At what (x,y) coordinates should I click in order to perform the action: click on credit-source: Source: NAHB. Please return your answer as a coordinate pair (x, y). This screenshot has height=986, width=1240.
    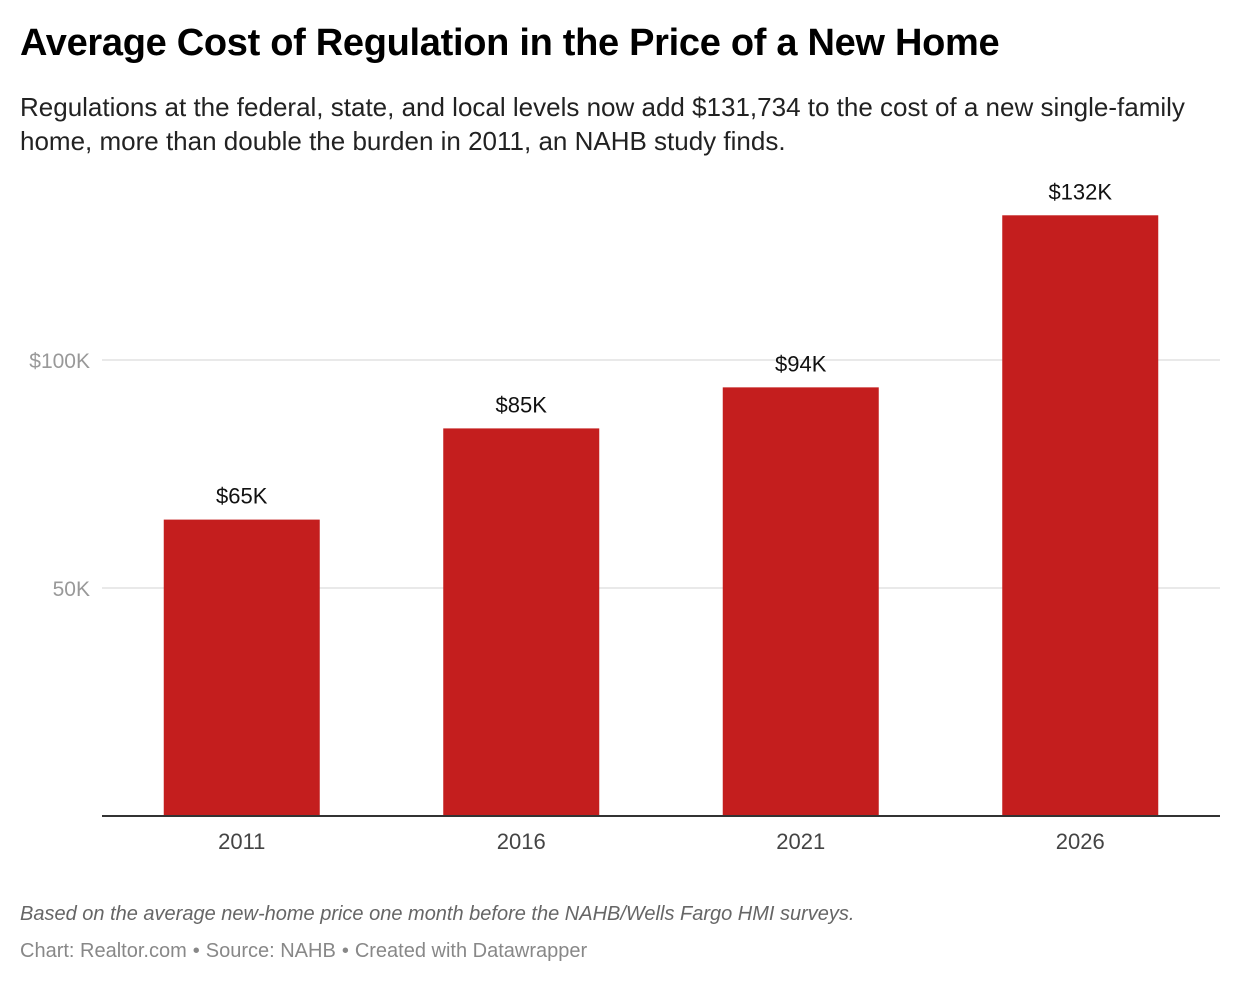
    Looking at the image, I should click on (270, 951).